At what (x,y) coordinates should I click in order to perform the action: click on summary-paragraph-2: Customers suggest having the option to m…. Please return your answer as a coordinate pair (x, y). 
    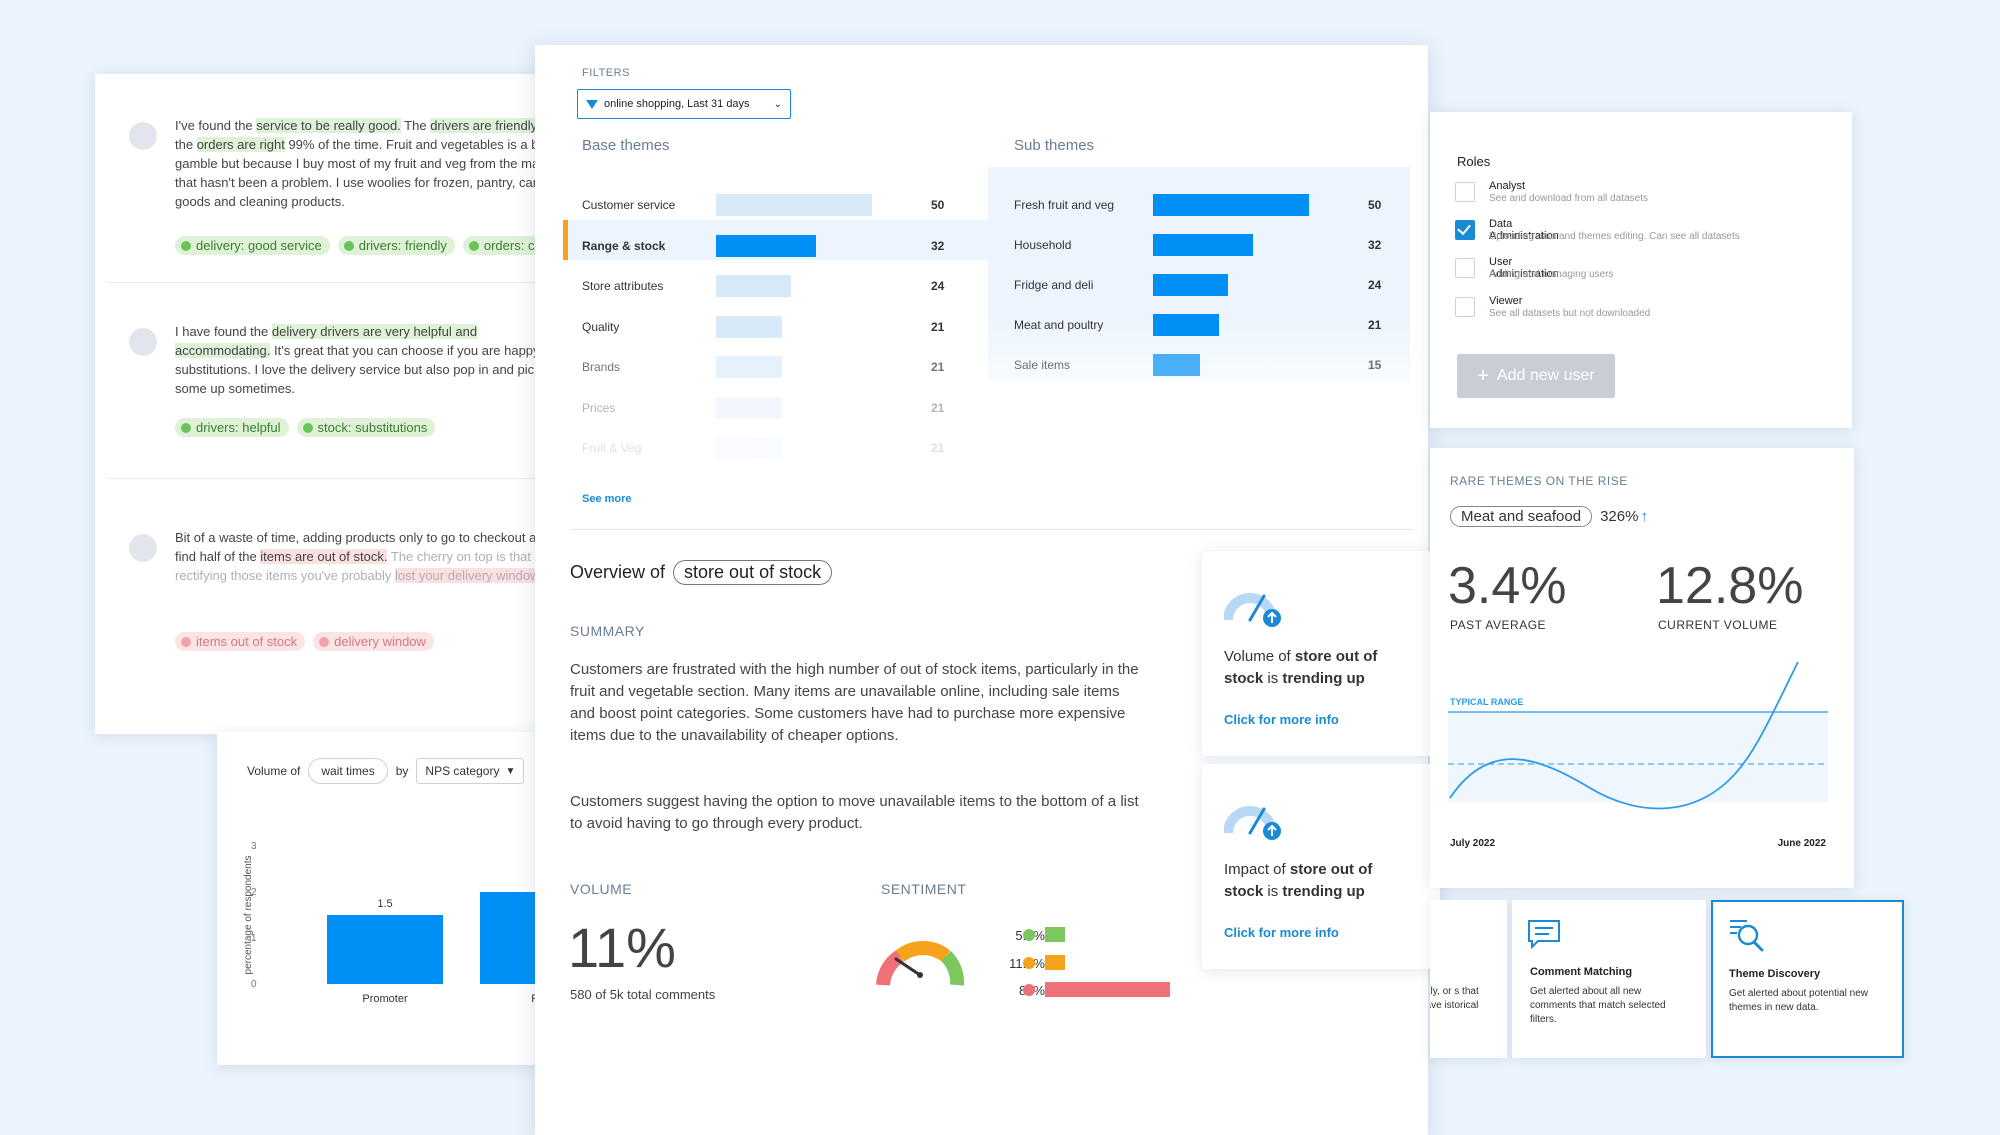
    Looking at the image, I should click on (854, 812).